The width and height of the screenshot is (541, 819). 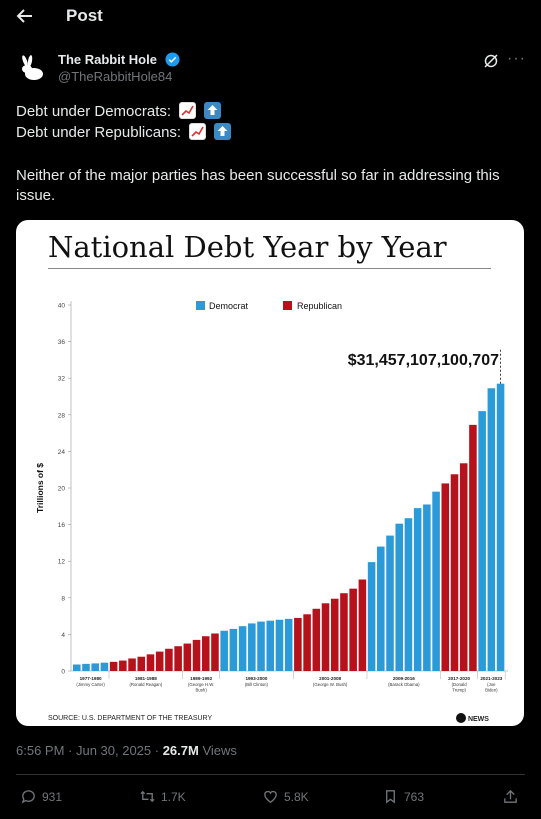 What do you see at coordinates (201, 678) in the screenshot?
I see `period-label: 1989-1992` at bounding box center [201, 678].